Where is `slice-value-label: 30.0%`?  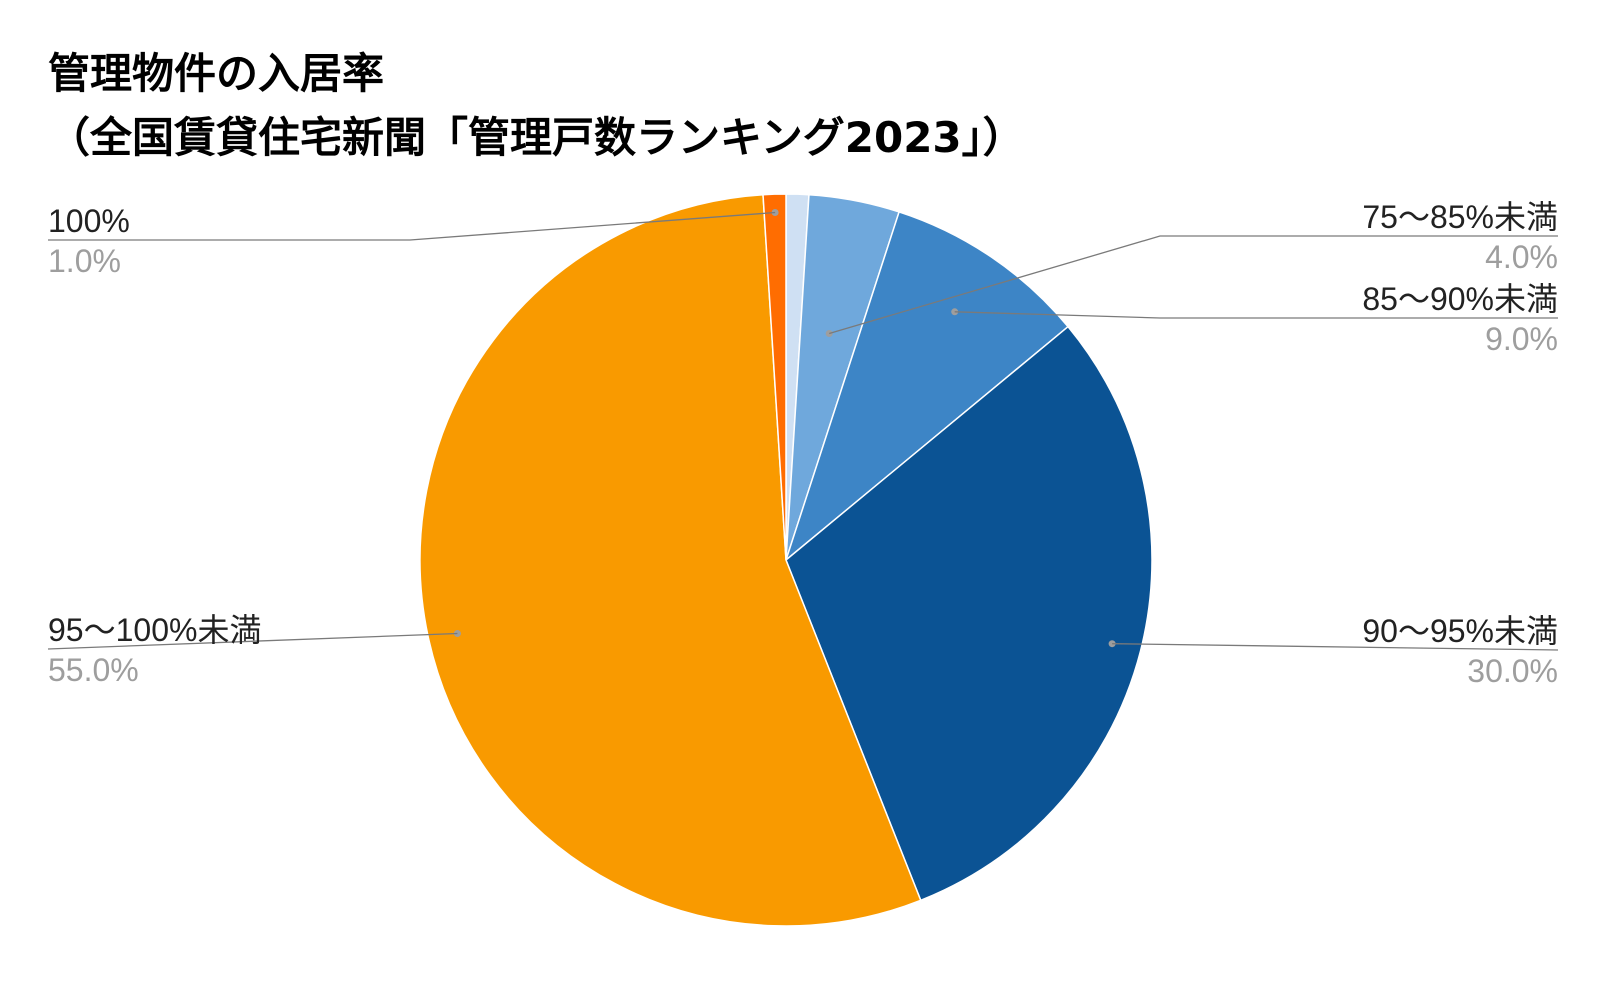 slice-value-label: 30.0% is located at coordinates (1512, 671).